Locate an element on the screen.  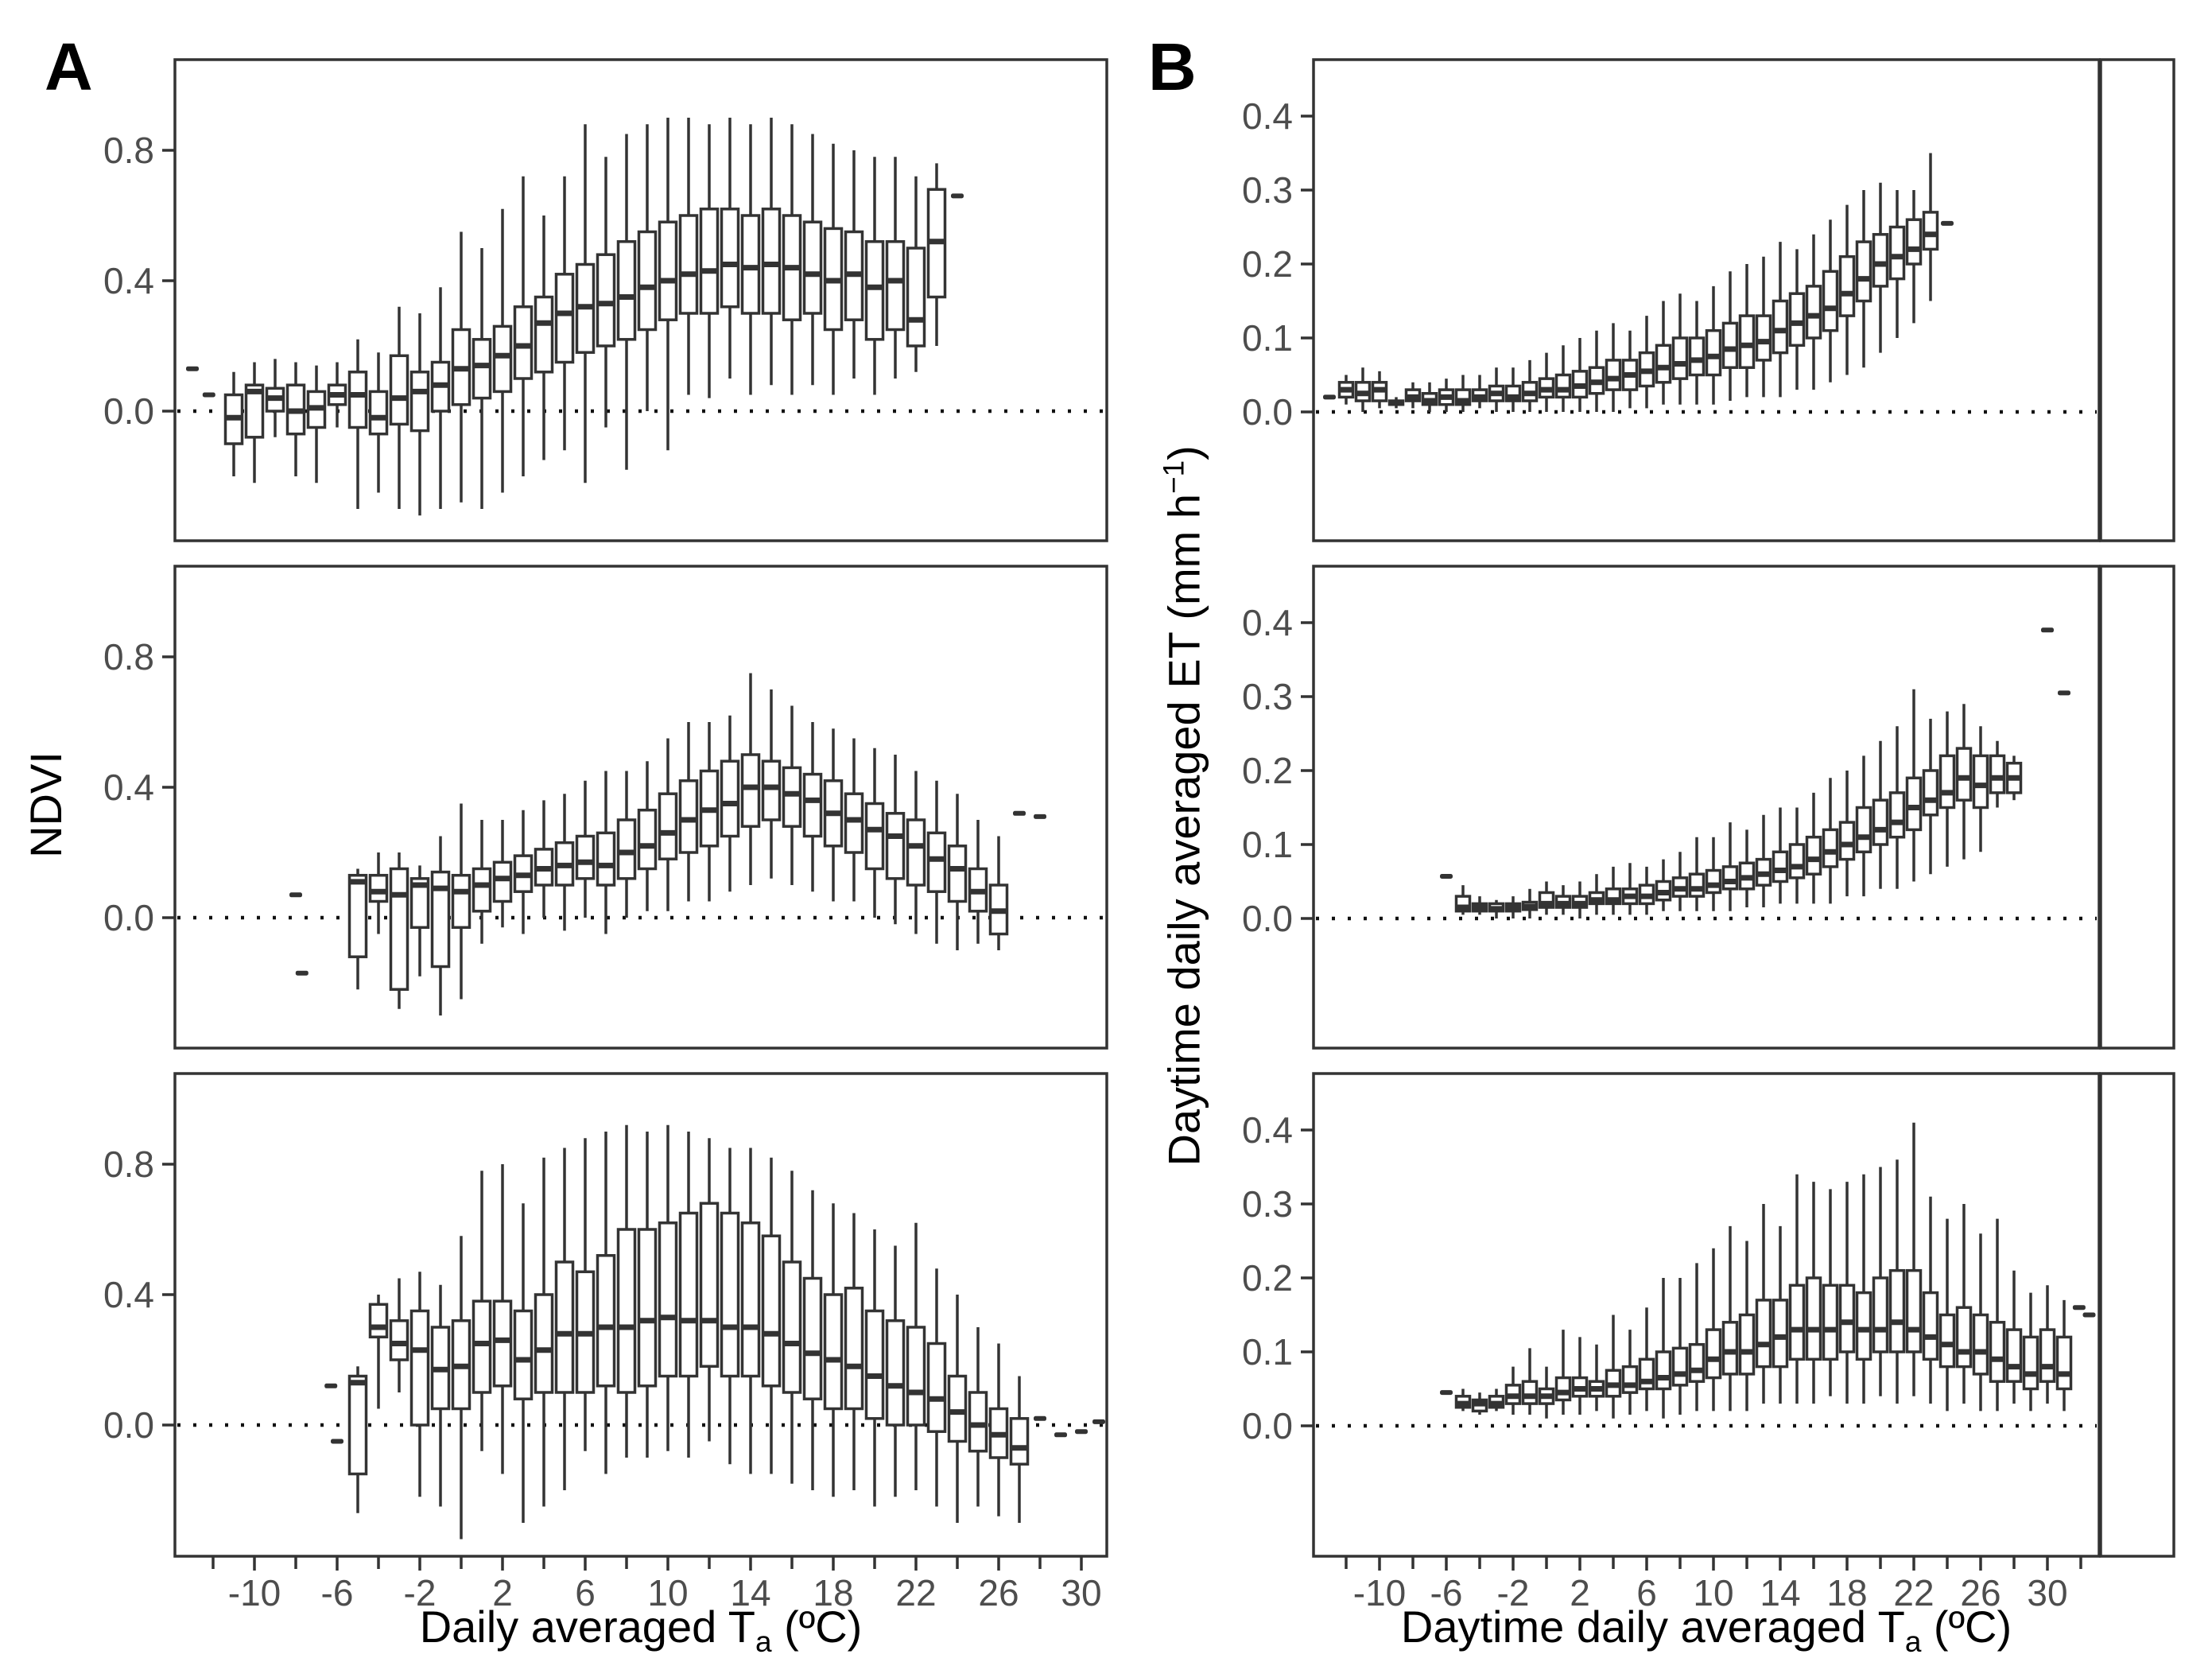
x-axis-title-b-sub: a is located at coordinates (1913, 1642).